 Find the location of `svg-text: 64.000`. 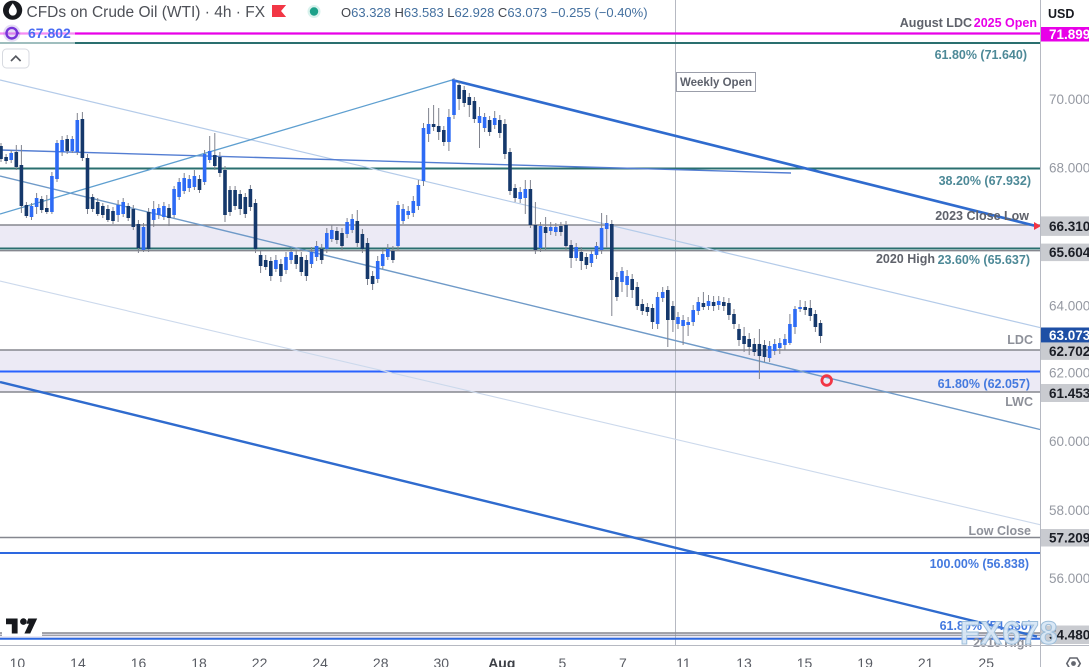

svg-text: 64.000 is located at coordinates (1069, 306).